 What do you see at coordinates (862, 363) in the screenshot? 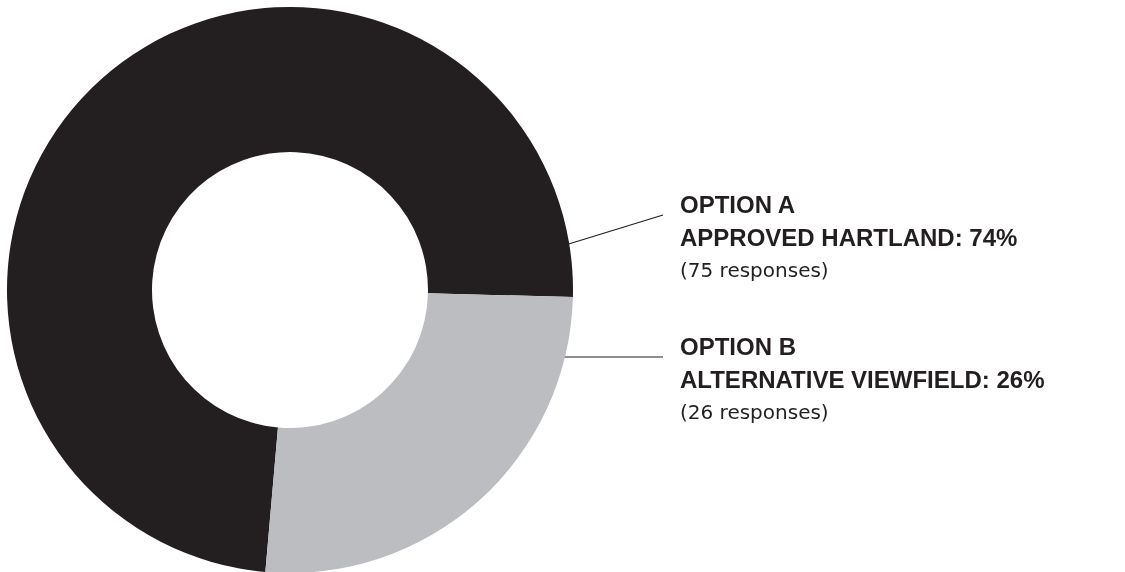
I see `slice-label: OPTION B ALTERNATIVE VIEWFIELD: 26%` at bounding box center [862, 363].